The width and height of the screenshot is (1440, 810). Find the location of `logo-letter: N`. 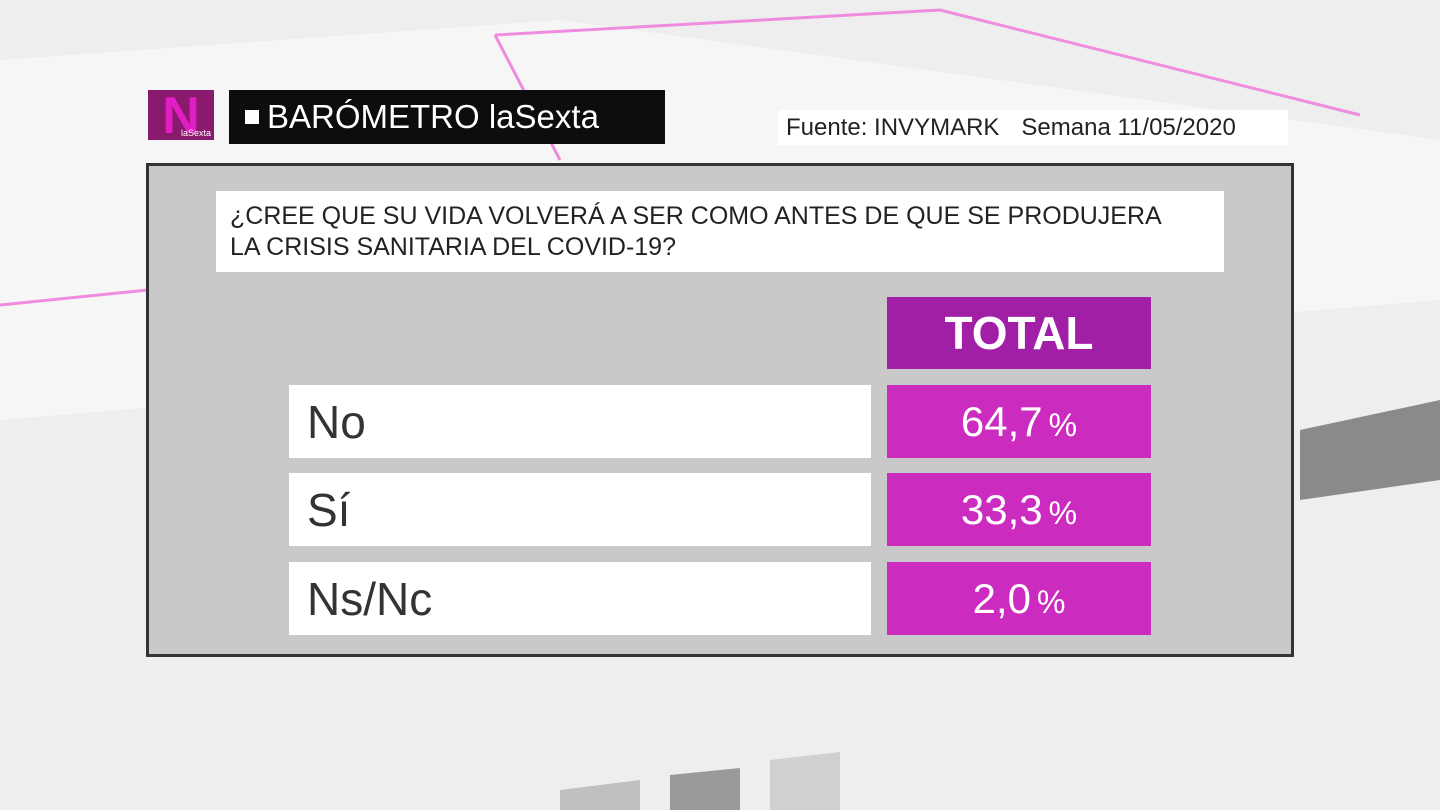

logo-letter: N is located at coordinates (181, 116).